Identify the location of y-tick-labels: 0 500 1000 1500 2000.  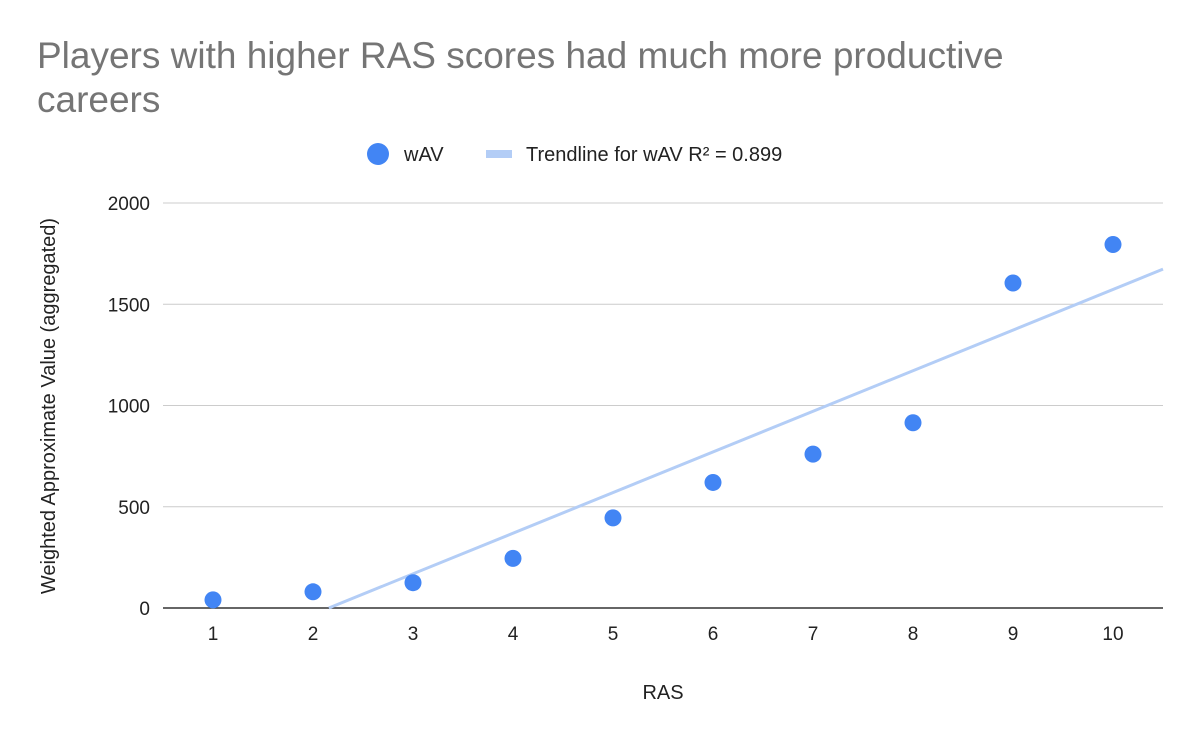
(129, 407).